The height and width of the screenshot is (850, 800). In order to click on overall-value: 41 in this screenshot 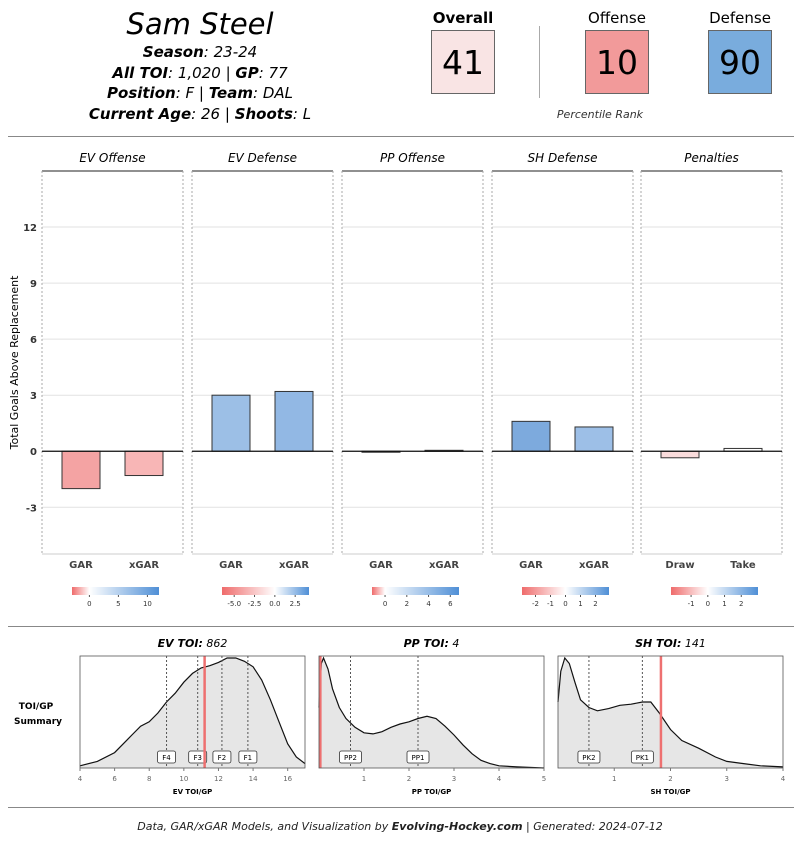, I will do `click(463, 62)`.